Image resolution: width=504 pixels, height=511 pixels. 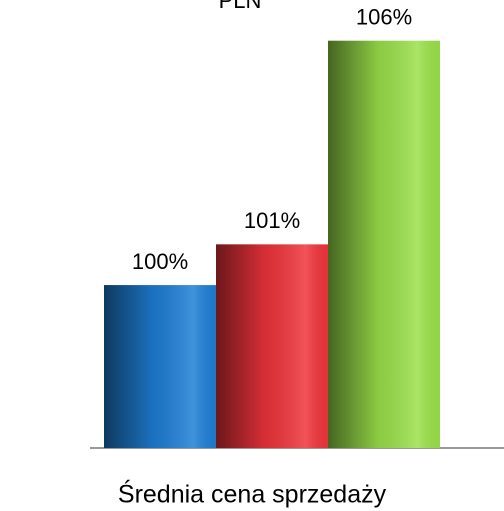 What do you see at coordinates (240, 6) in the screenshot?
I see `chart-title: PLN` at bounding box center [240, 6].